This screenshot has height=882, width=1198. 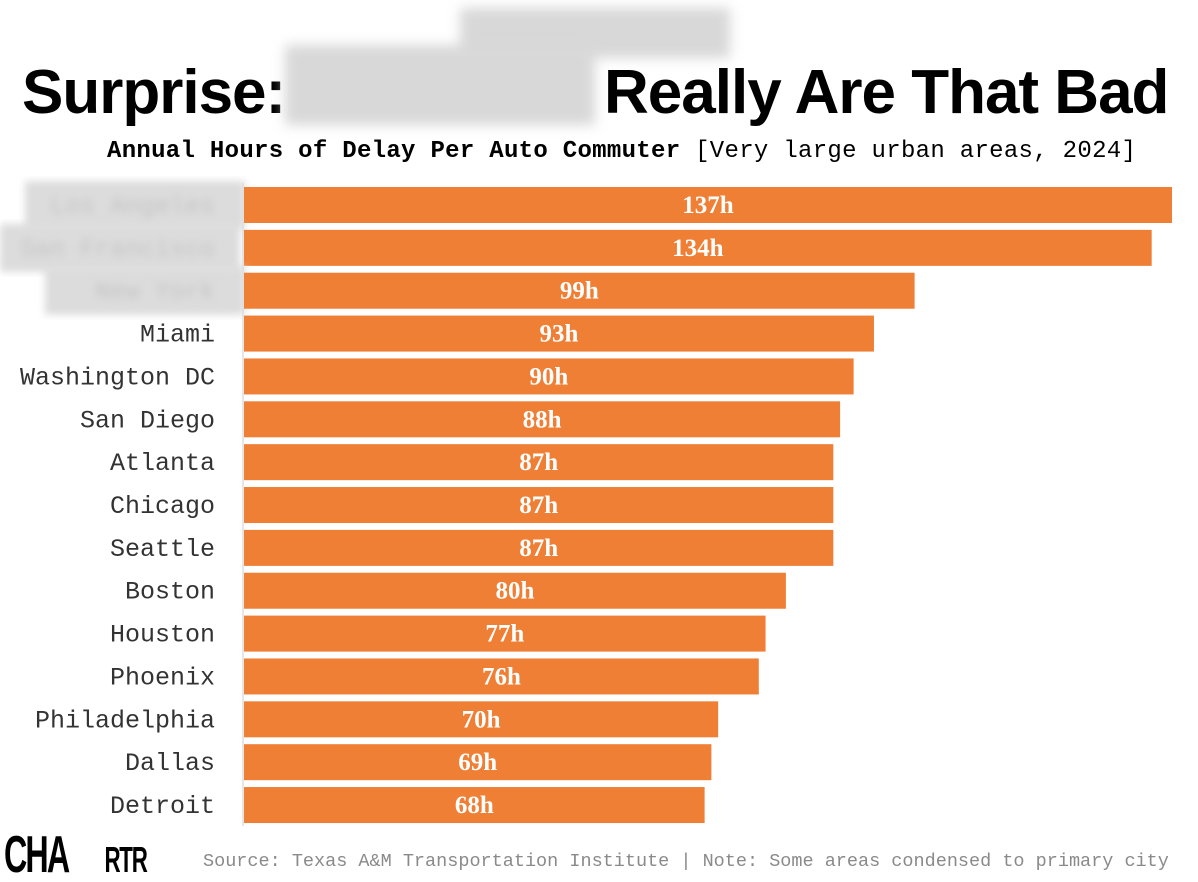 What do you see at coordinates (117, 377) in the screenshot?
I see `category-label: Washington DC` at bounding box center [117, 377].